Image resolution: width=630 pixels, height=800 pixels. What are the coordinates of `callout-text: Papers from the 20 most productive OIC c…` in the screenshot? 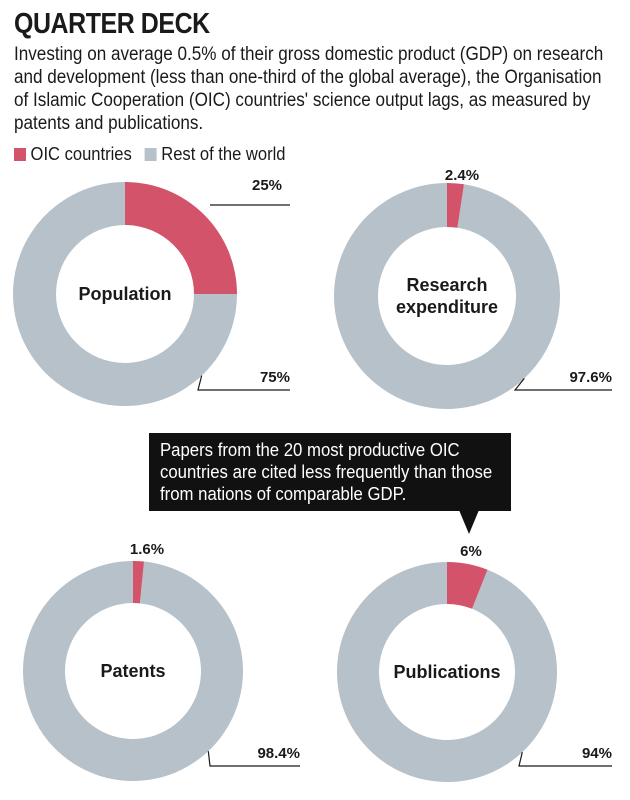 It's located at (326, 472).